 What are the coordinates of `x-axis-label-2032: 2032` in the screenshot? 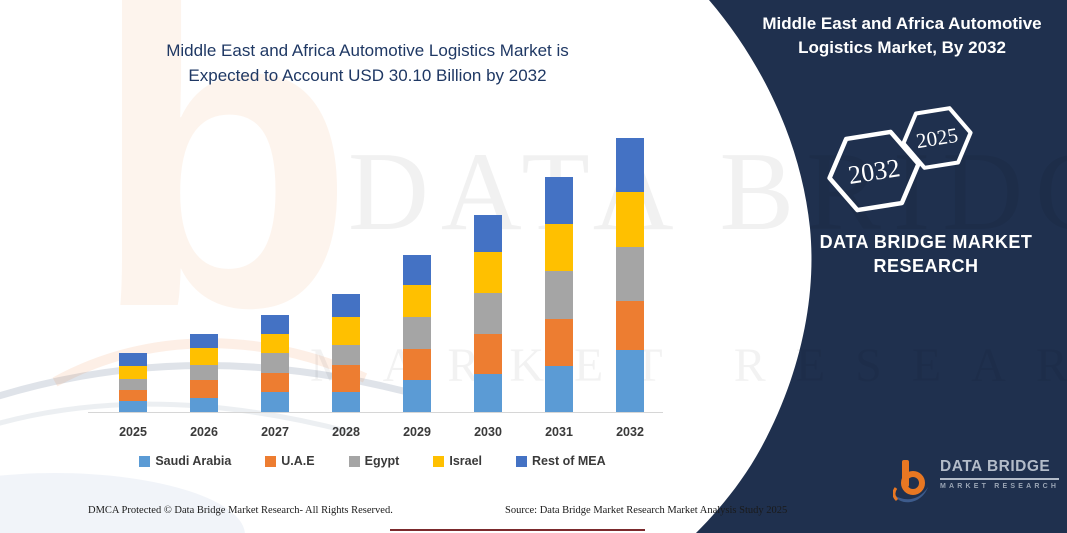 It's located at (630, 432).